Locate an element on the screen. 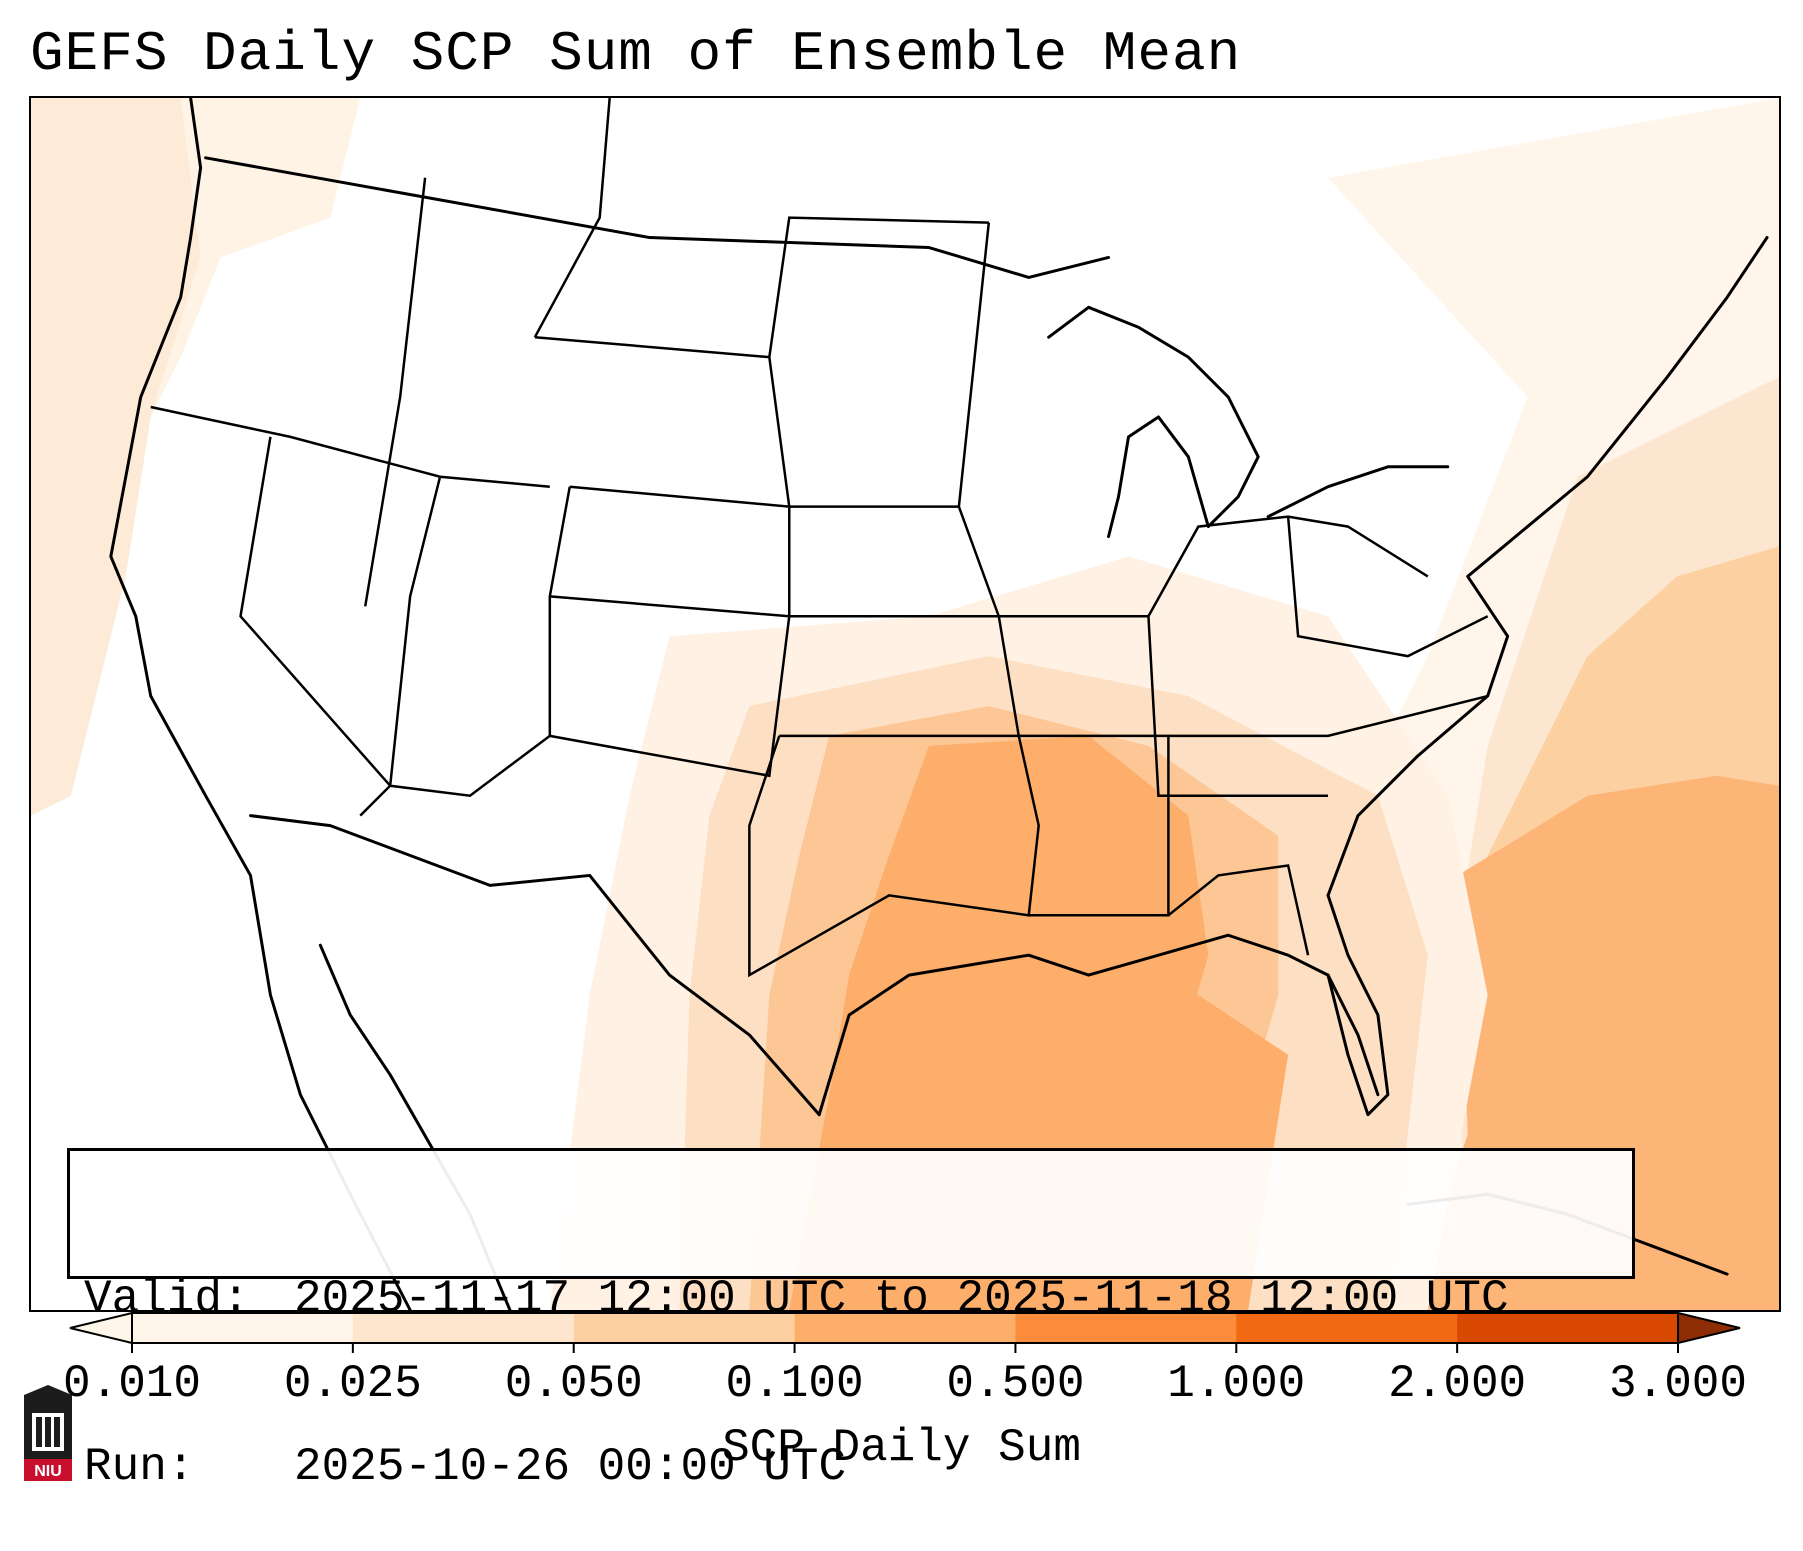 This screenshot has height=1551, width=1803. colorbar-tick-label: 2.000 is located at coordinates (1457, 1384).